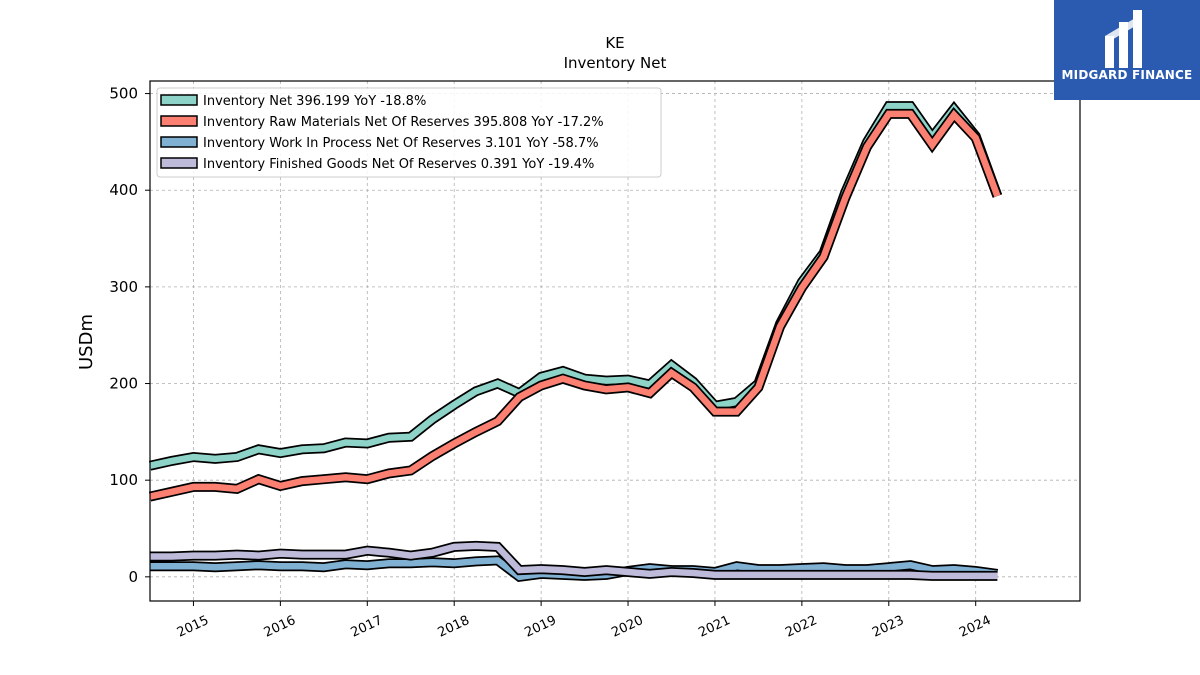 Image resolution: width=1200 pixels, height=675 pixels. Describe the element at coordinates (454, 627) in the screenshot. I see `x-tick-label: 2018` at that location.